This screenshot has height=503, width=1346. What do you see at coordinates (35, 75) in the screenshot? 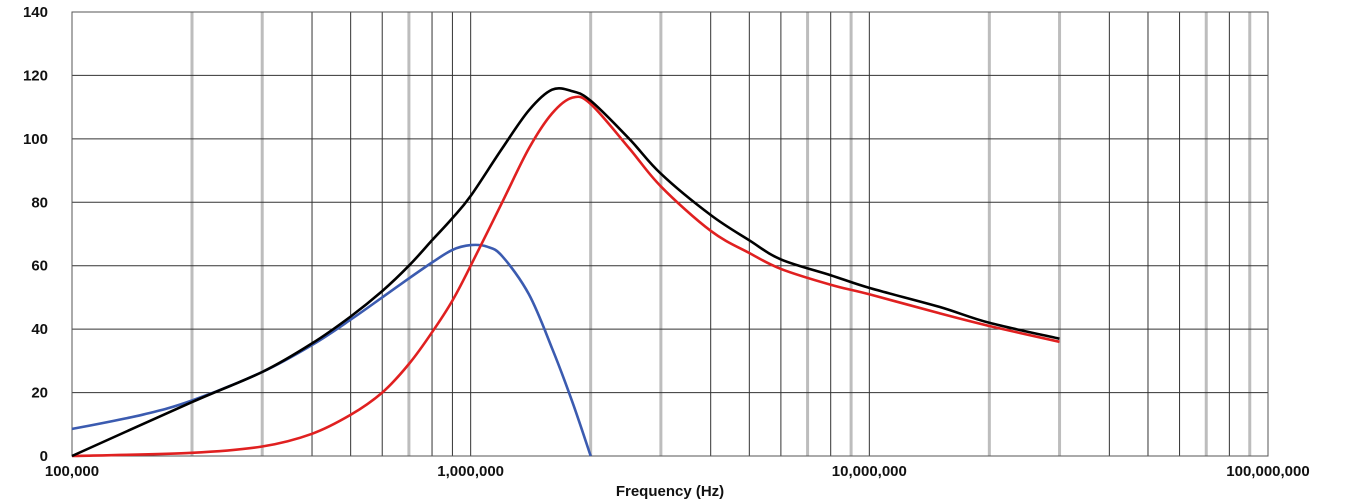
I see `y-tick-label: 120` at bounding box center [35, 75].